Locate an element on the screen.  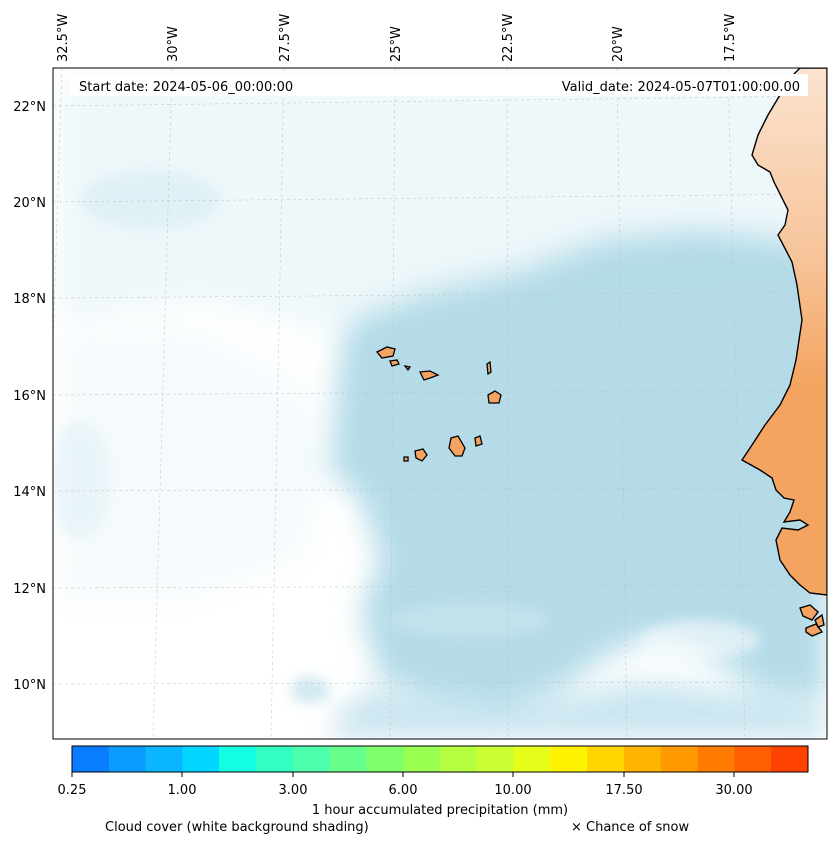
colorbar-border is located at coordinates (440, 759).